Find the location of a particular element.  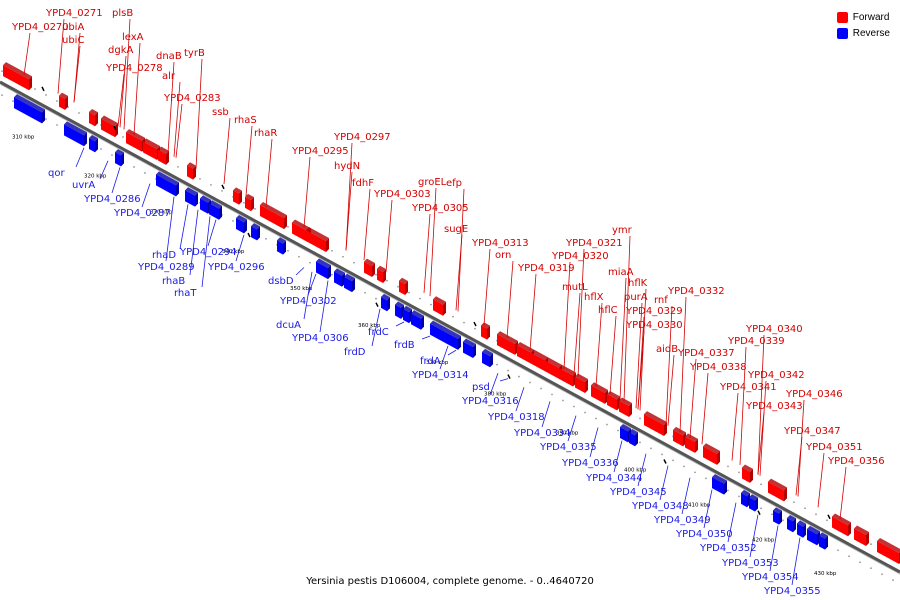

kbp-tick-label: 320 kbp is located at coordinates (95, 177).